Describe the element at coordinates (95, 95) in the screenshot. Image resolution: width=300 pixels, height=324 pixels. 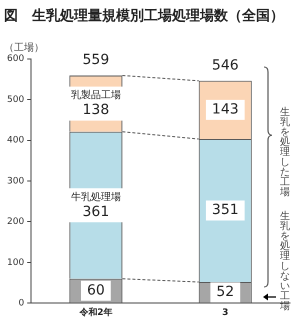
I see `series-label: 乳製品工場` at that location.